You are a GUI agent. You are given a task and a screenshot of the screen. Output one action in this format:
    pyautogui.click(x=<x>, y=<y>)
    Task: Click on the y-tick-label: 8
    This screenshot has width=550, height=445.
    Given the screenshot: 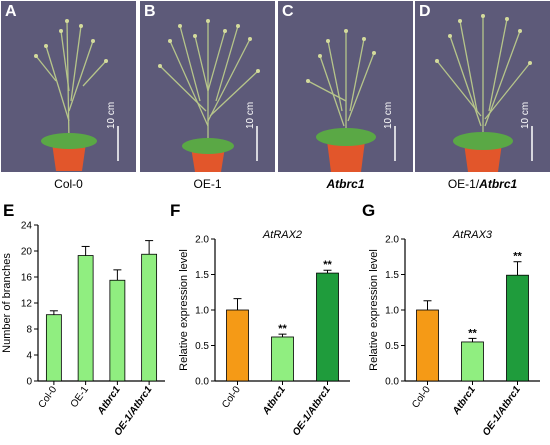 What is the action you would take?
    pyautogui.click(x=29, y=330)
    